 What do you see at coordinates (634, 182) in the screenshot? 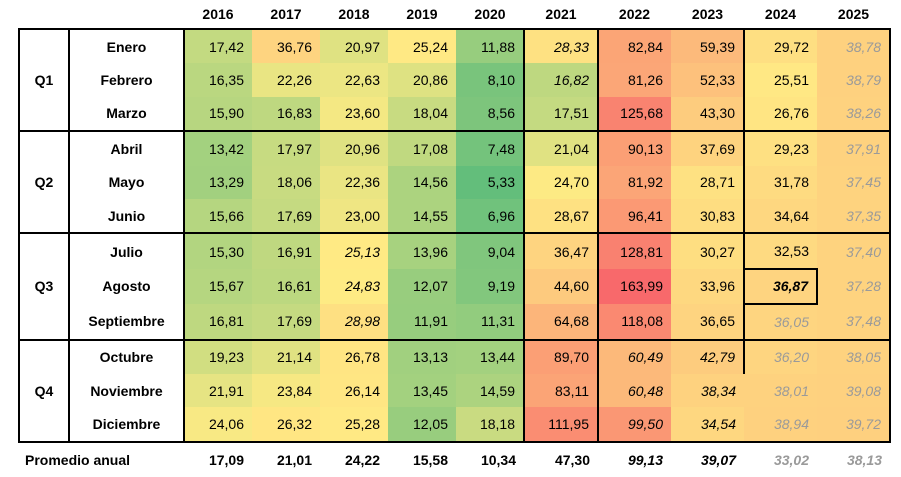
I see `heatmap-cell: 81,92` at bounding box center [634, 182].